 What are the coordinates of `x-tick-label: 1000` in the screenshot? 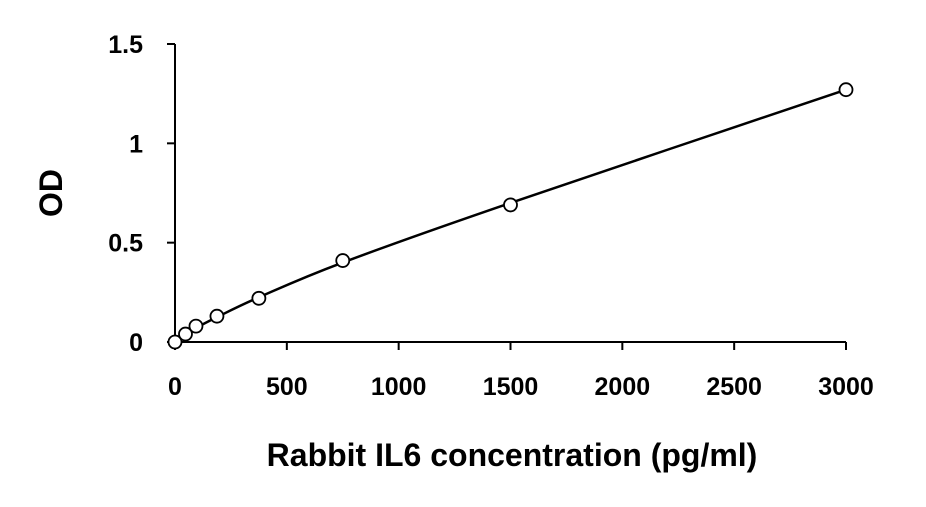 It's located at (399, 387).